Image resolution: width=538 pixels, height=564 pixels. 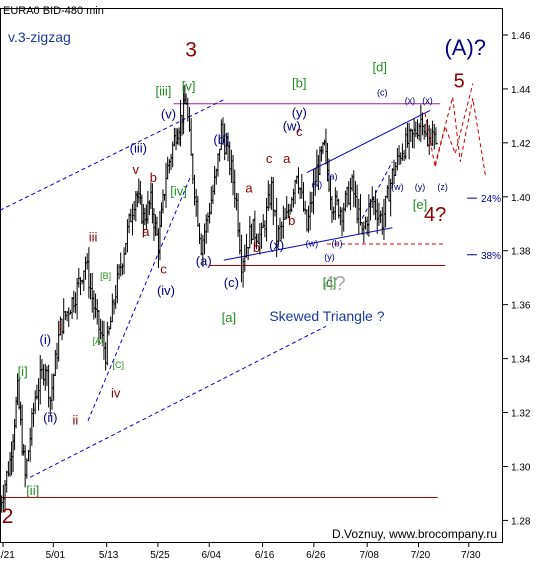 I want to click on wave-label: (iv), so click(x=166, y=290).